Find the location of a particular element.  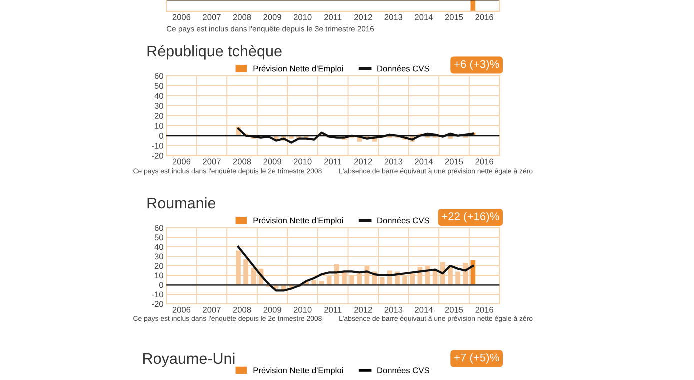

text: Prévision Nette d'Emploi is located at coordinates (299, 371).